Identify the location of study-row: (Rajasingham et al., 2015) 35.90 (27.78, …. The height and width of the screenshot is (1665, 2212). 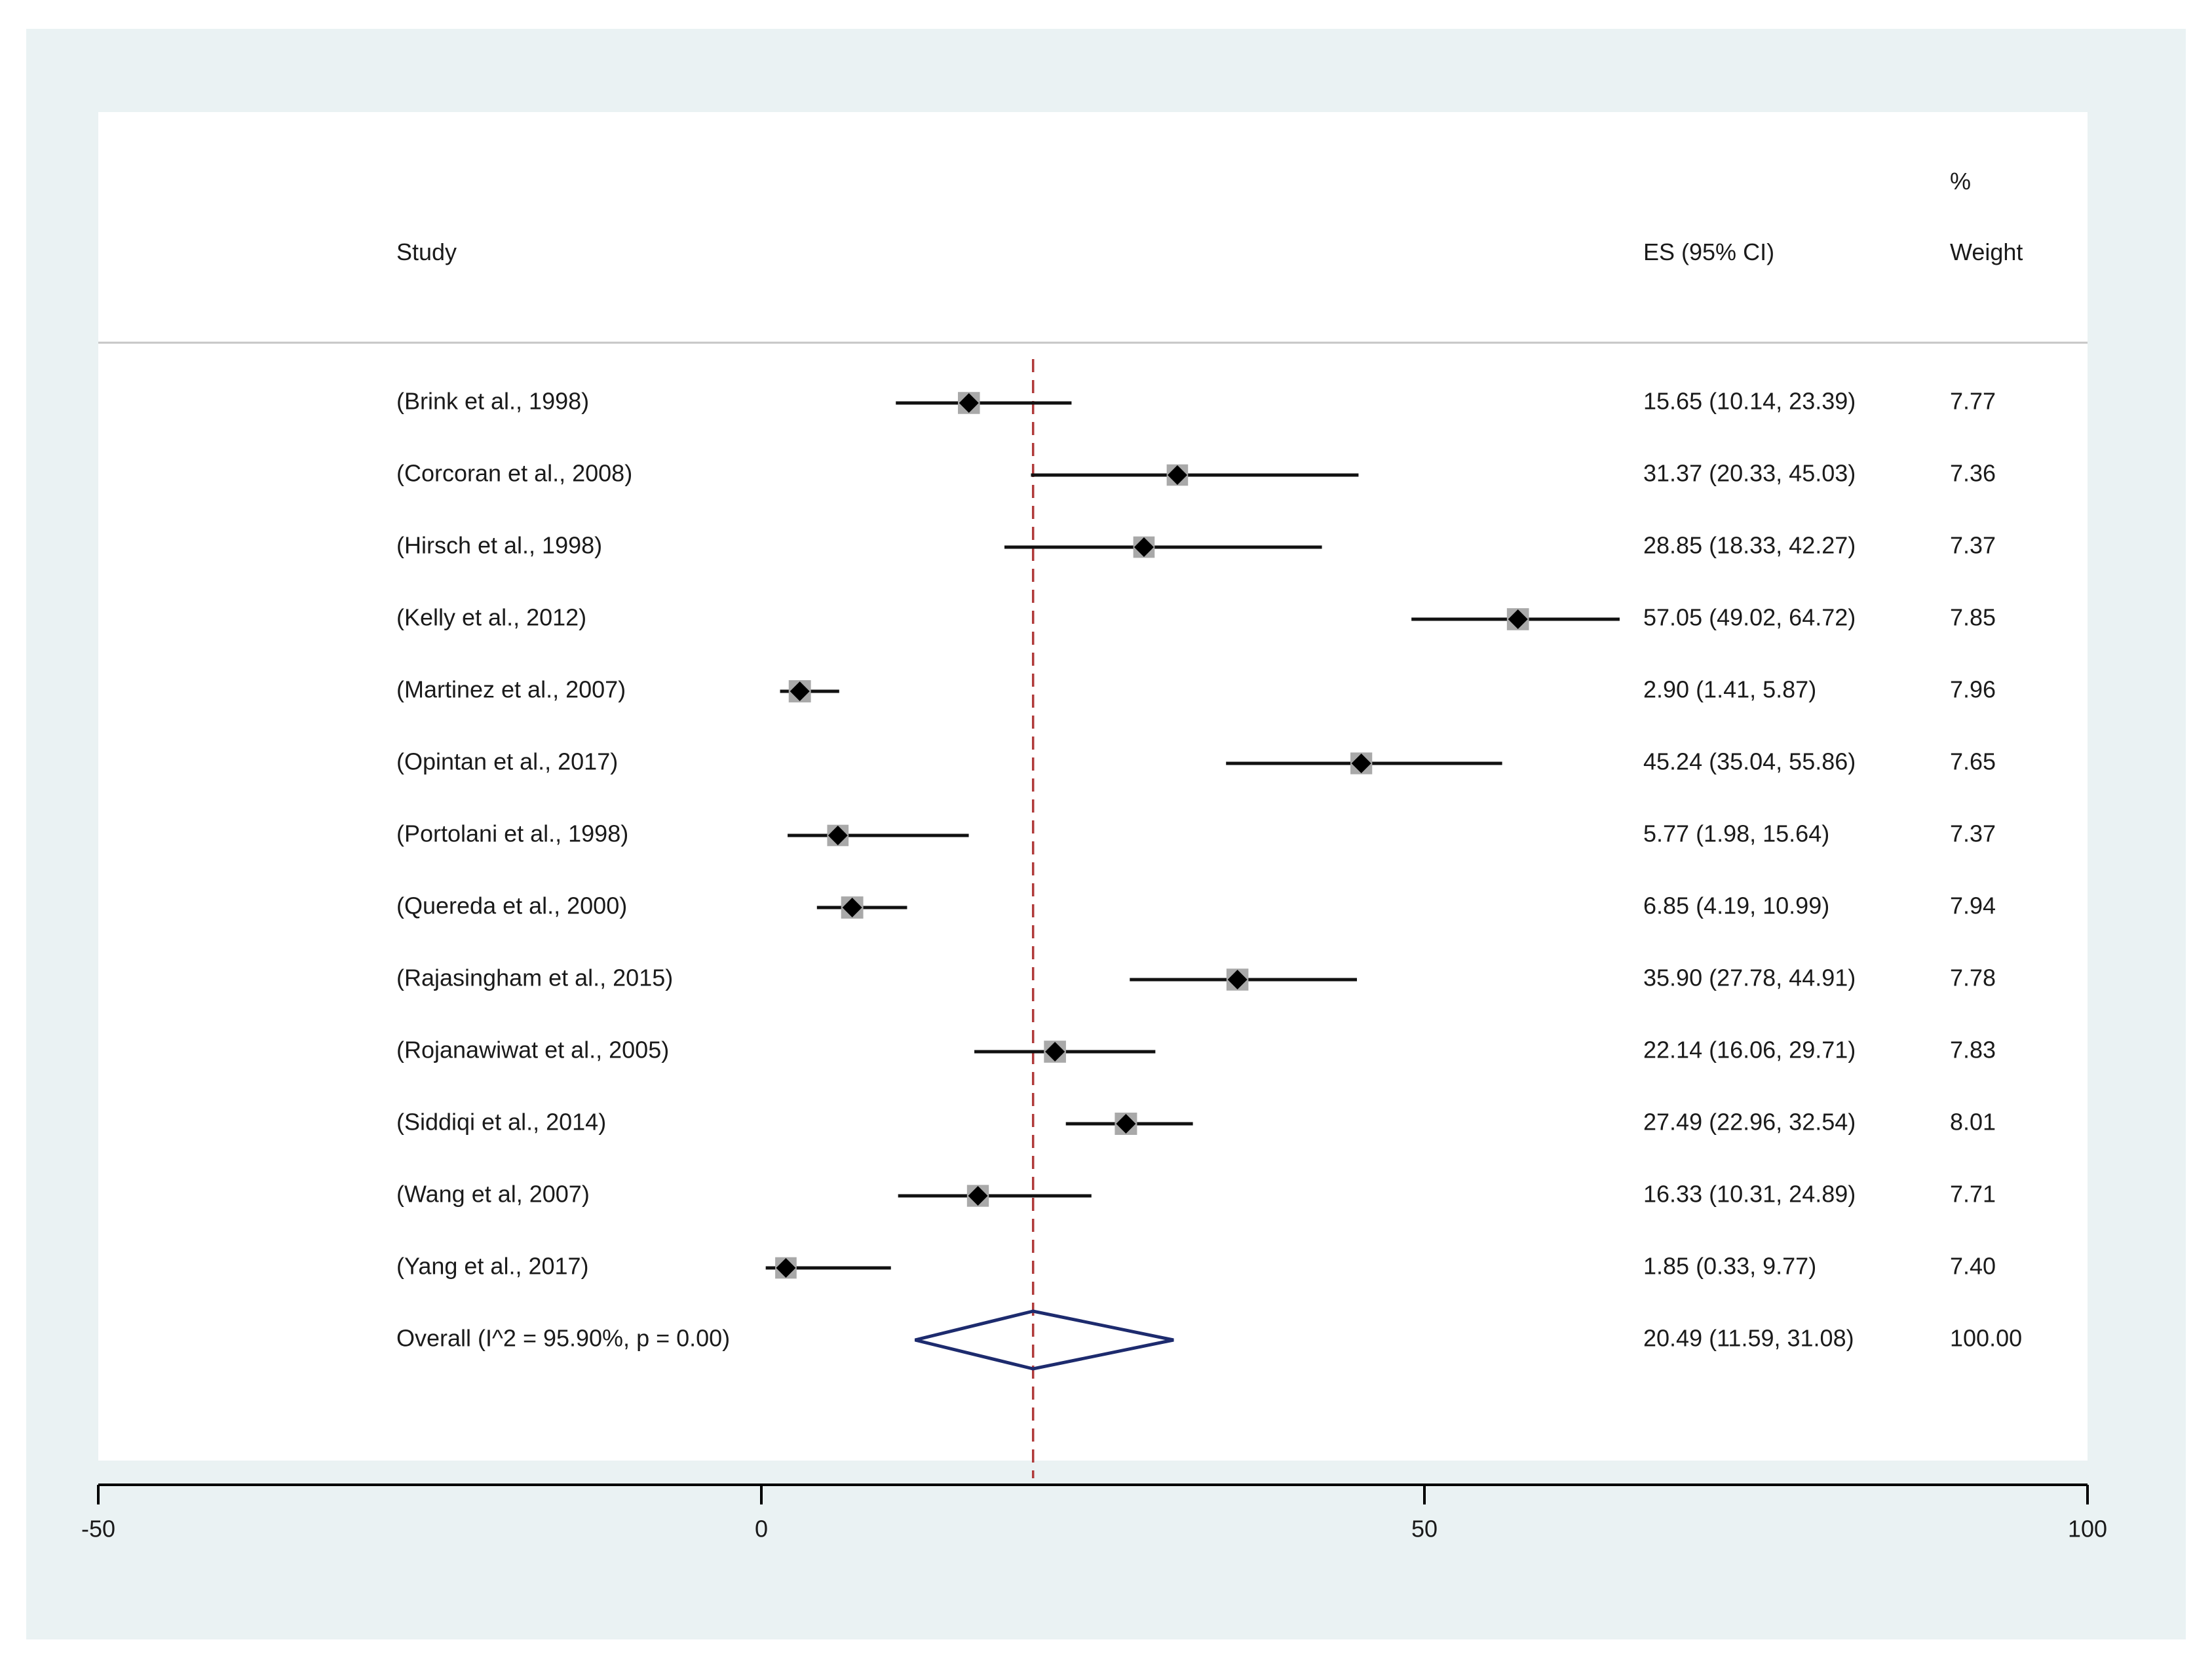
(1196, 978).